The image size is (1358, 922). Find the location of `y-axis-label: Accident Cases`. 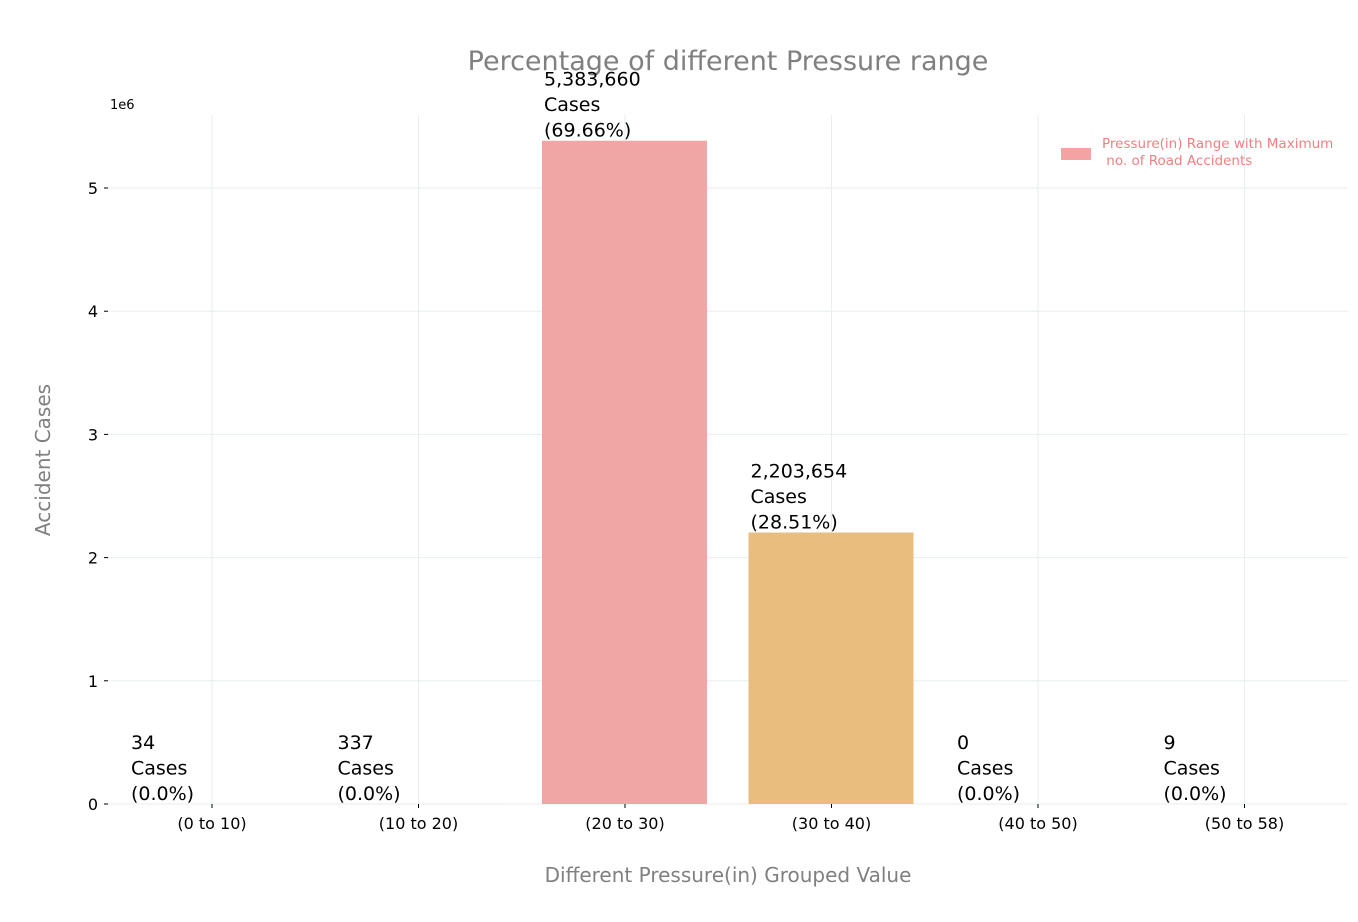

y-axis-label: Accident Cases is located at coordinates (43, 460).